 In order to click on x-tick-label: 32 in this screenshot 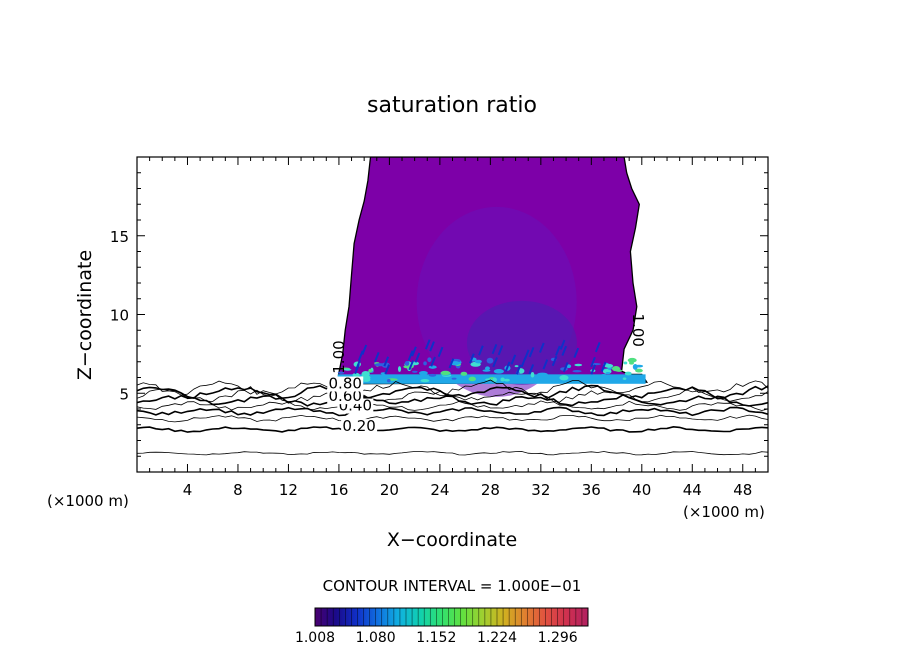, I will do `click(540, 490)`.